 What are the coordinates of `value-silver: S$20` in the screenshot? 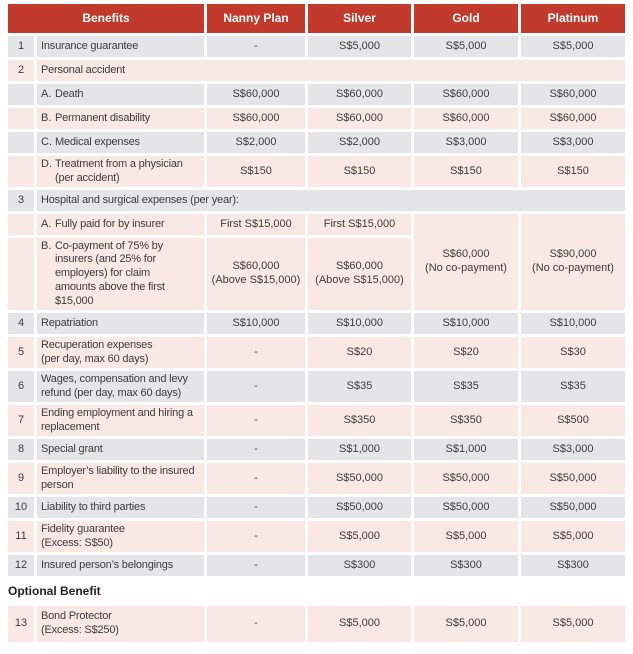 It's located at (359, 352).